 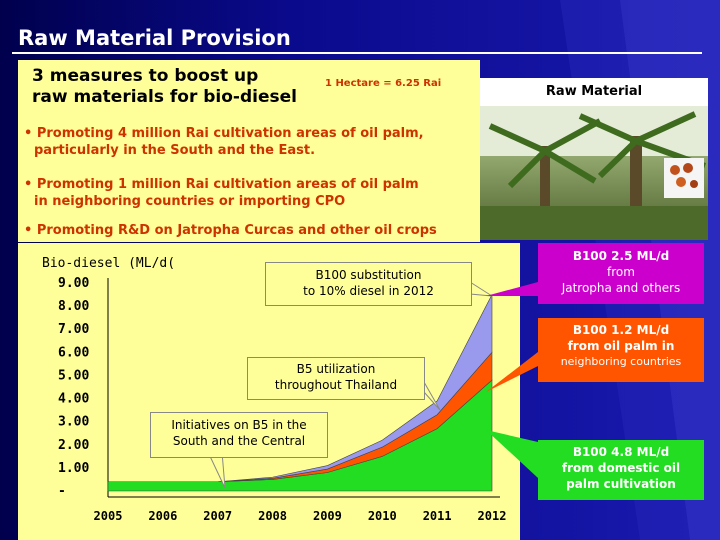 I want to click on label-domestic-line-3: palm cultivation, so click(x=621, y=484).